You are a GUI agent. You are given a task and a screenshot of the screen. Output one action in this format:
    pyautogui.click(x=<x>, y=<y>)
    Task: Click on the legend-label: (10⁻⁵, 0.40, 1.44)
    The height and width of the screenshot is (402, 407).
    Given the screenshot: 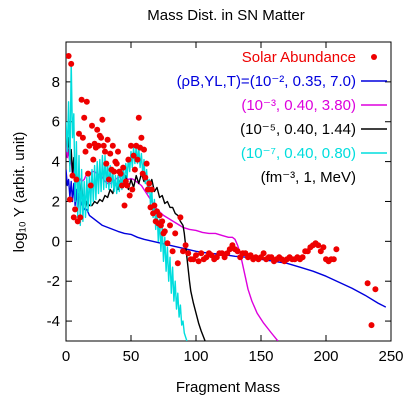 What is the action you would take?
    pyautogui.click(x=298, y=129)
    